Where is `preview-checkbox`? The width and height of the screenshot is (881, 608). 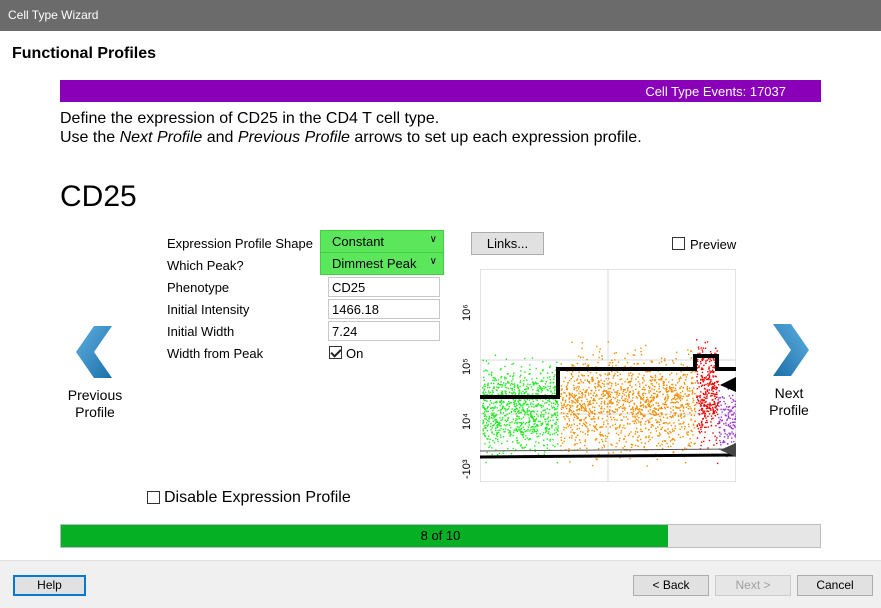
preview-checkbox is located at coordinates (678, 243).